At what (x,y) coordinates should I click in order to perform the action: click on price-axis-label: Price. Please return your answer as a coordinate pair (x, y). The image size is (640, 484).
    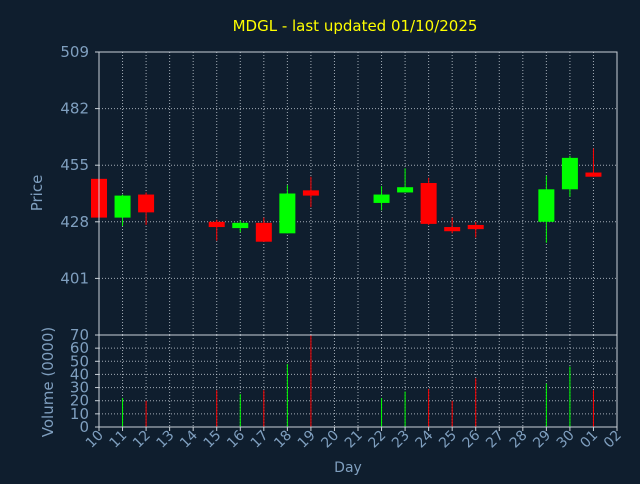
    Looking at the image, I should click on (37, 193).